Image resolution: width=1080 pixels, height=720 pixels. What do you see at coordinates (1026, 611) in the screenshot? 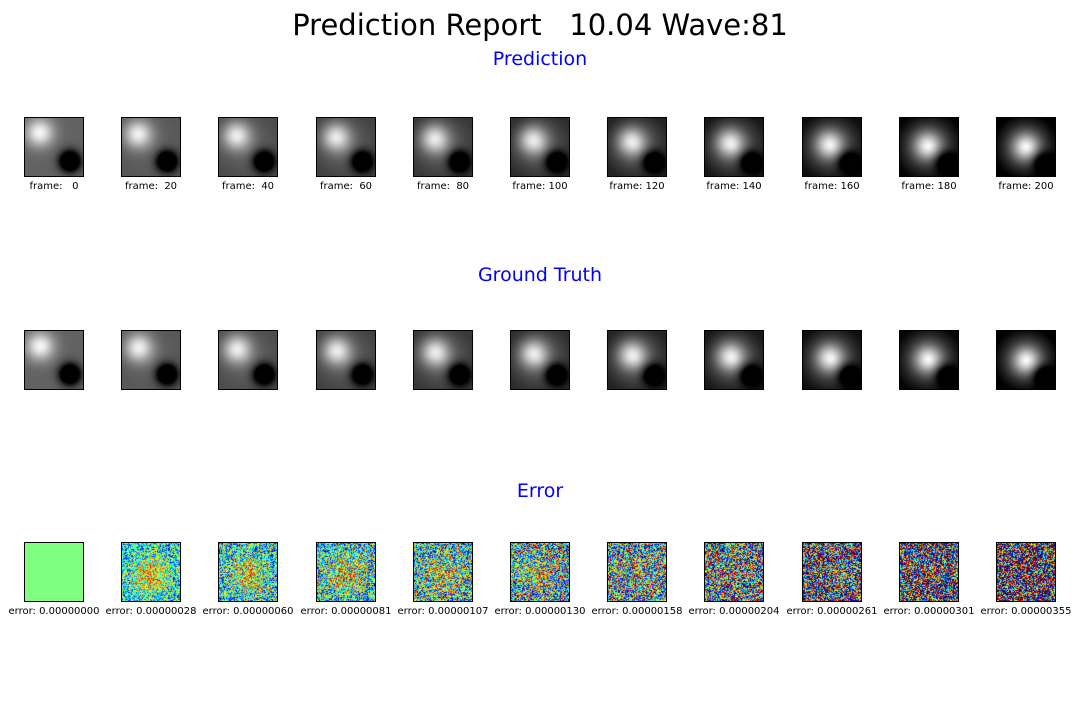
I see `error-caption: error: 0.00000355` at bounding box center [1026, 611].